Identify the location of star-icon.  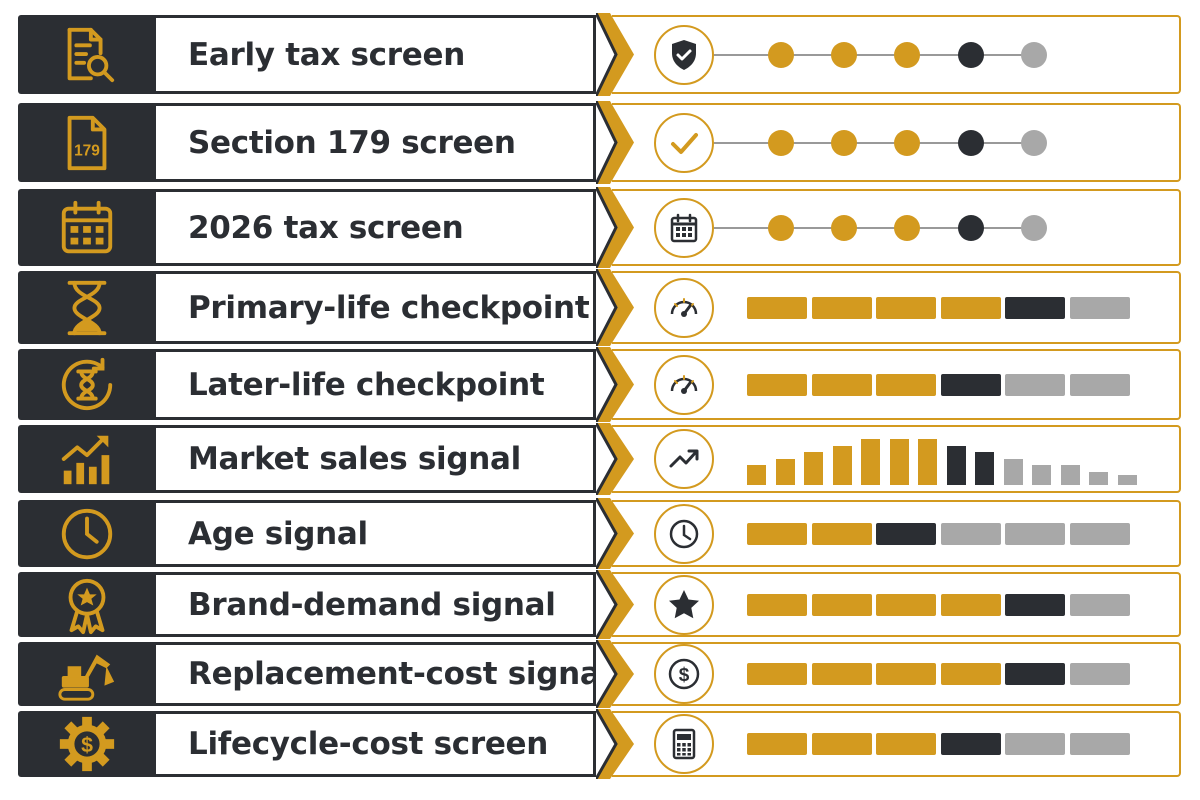
(684, 604).